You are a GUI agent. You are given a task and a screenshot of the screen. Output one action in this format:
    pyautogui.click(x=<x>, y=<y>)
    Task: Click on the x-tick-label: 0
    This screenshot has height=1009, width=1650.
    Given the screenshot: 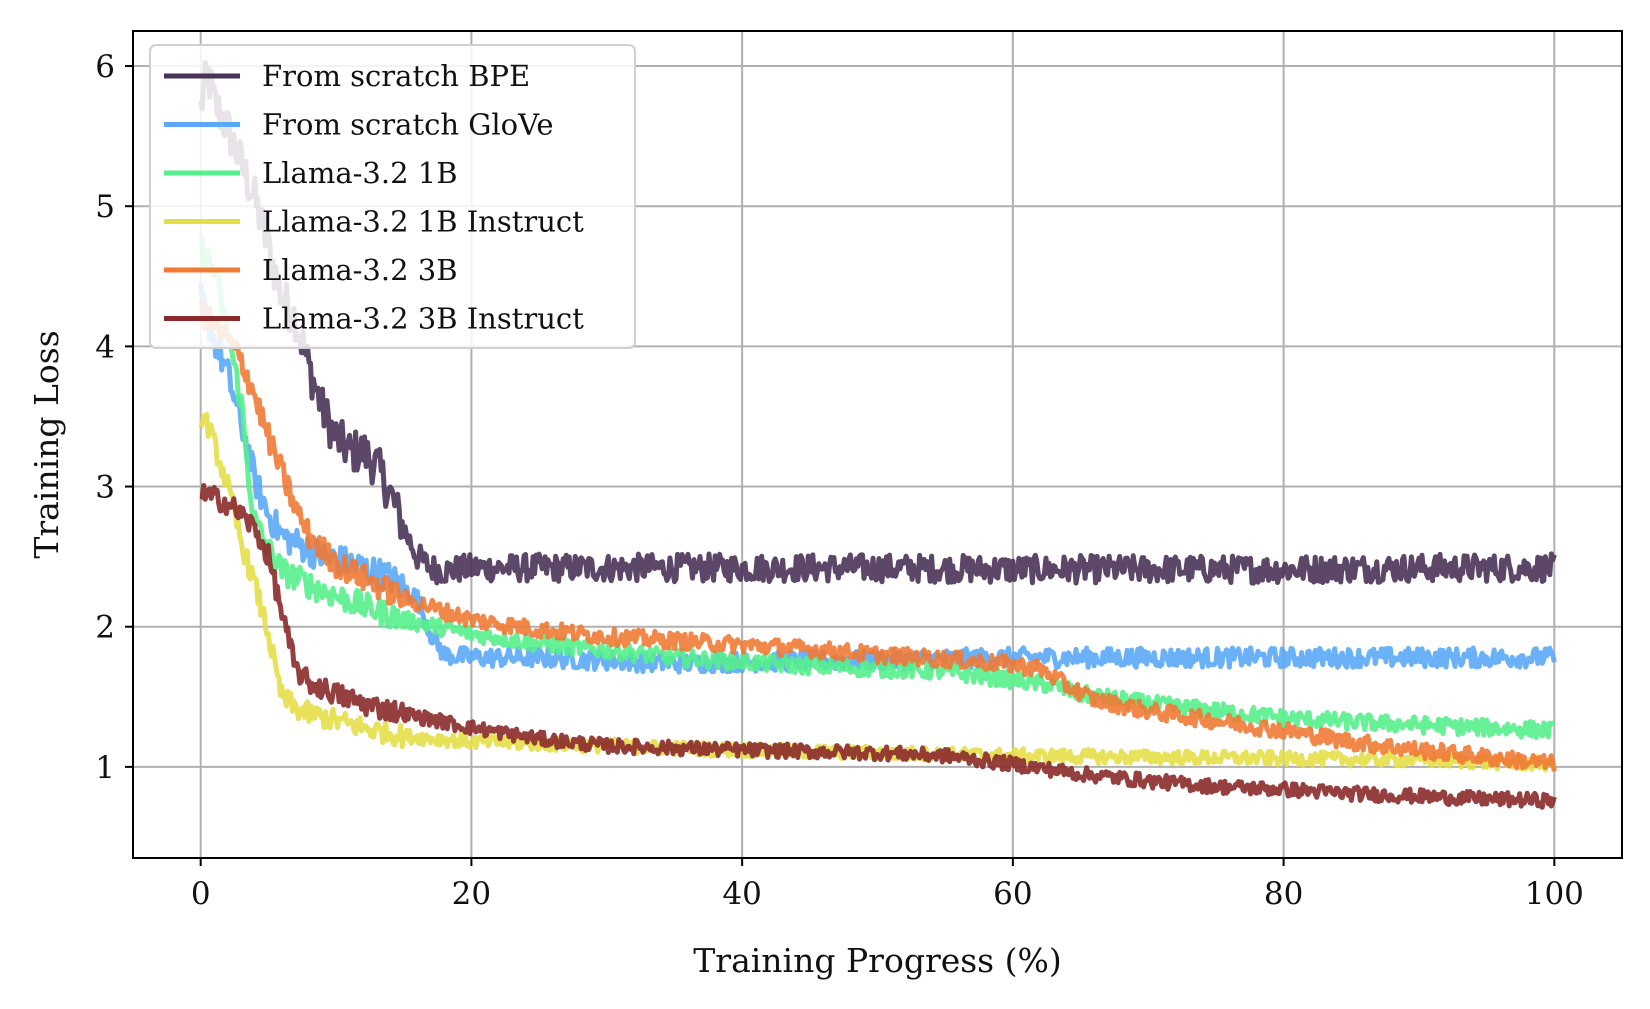 What is the action you would take?
    pyautogui.click(x=201, y=894)
    